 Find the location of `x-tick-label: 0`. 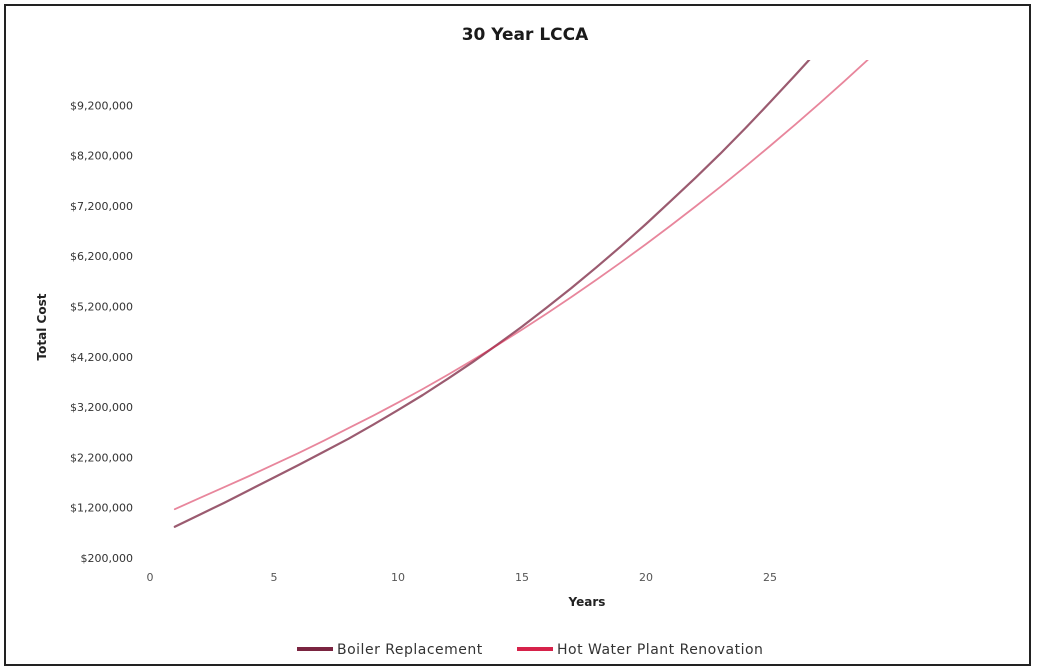

x-tick-label: 0 is located at coordinates (150, 577).